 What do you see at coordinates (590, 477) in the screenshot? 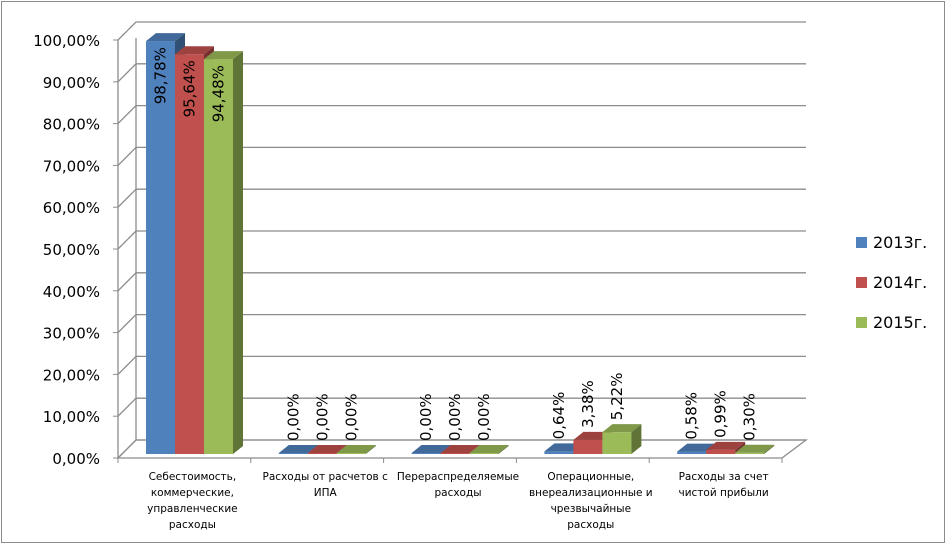
I see `x-category-label: Операционные,` at bounding box center [590, 477].